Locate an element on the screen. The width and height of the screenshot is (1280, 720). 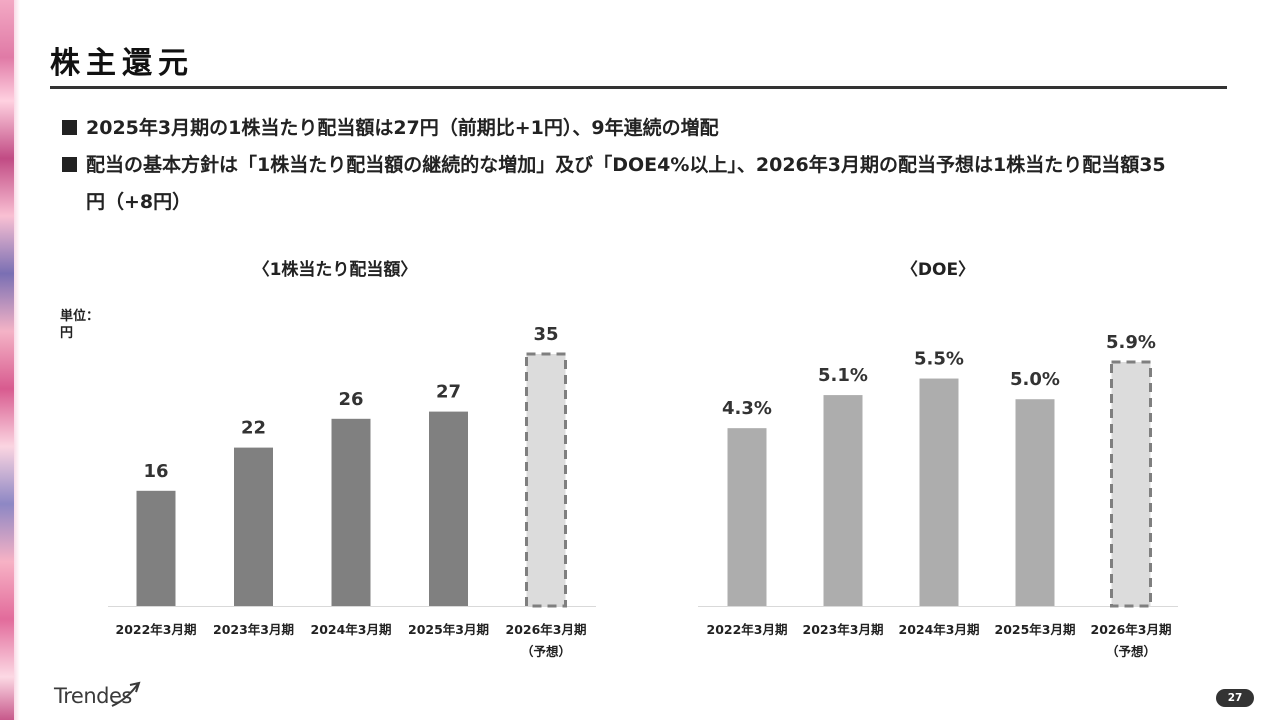
dps-category-label: 2026年3月期 is located at coordinates (546, 629).